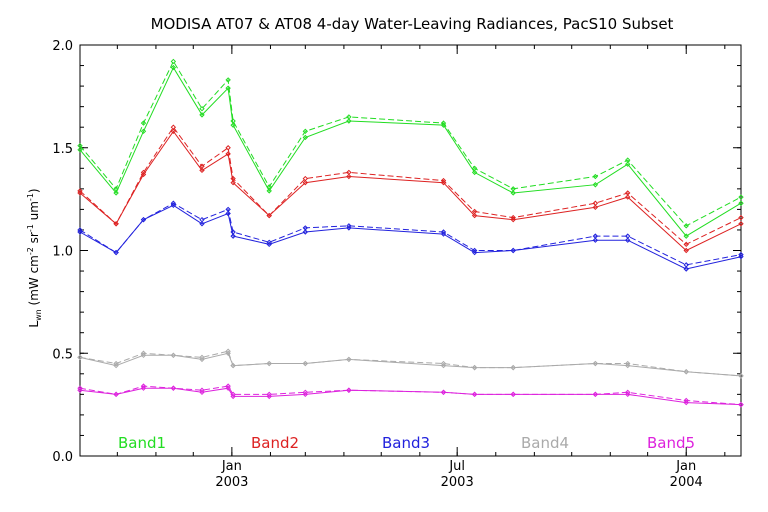 Image resolution: width=768 pixels, height=512 pixels. Describe the element at coordinates (456, 466) in the screenshot. I see `x-tick-month-label: Jul` at that location.